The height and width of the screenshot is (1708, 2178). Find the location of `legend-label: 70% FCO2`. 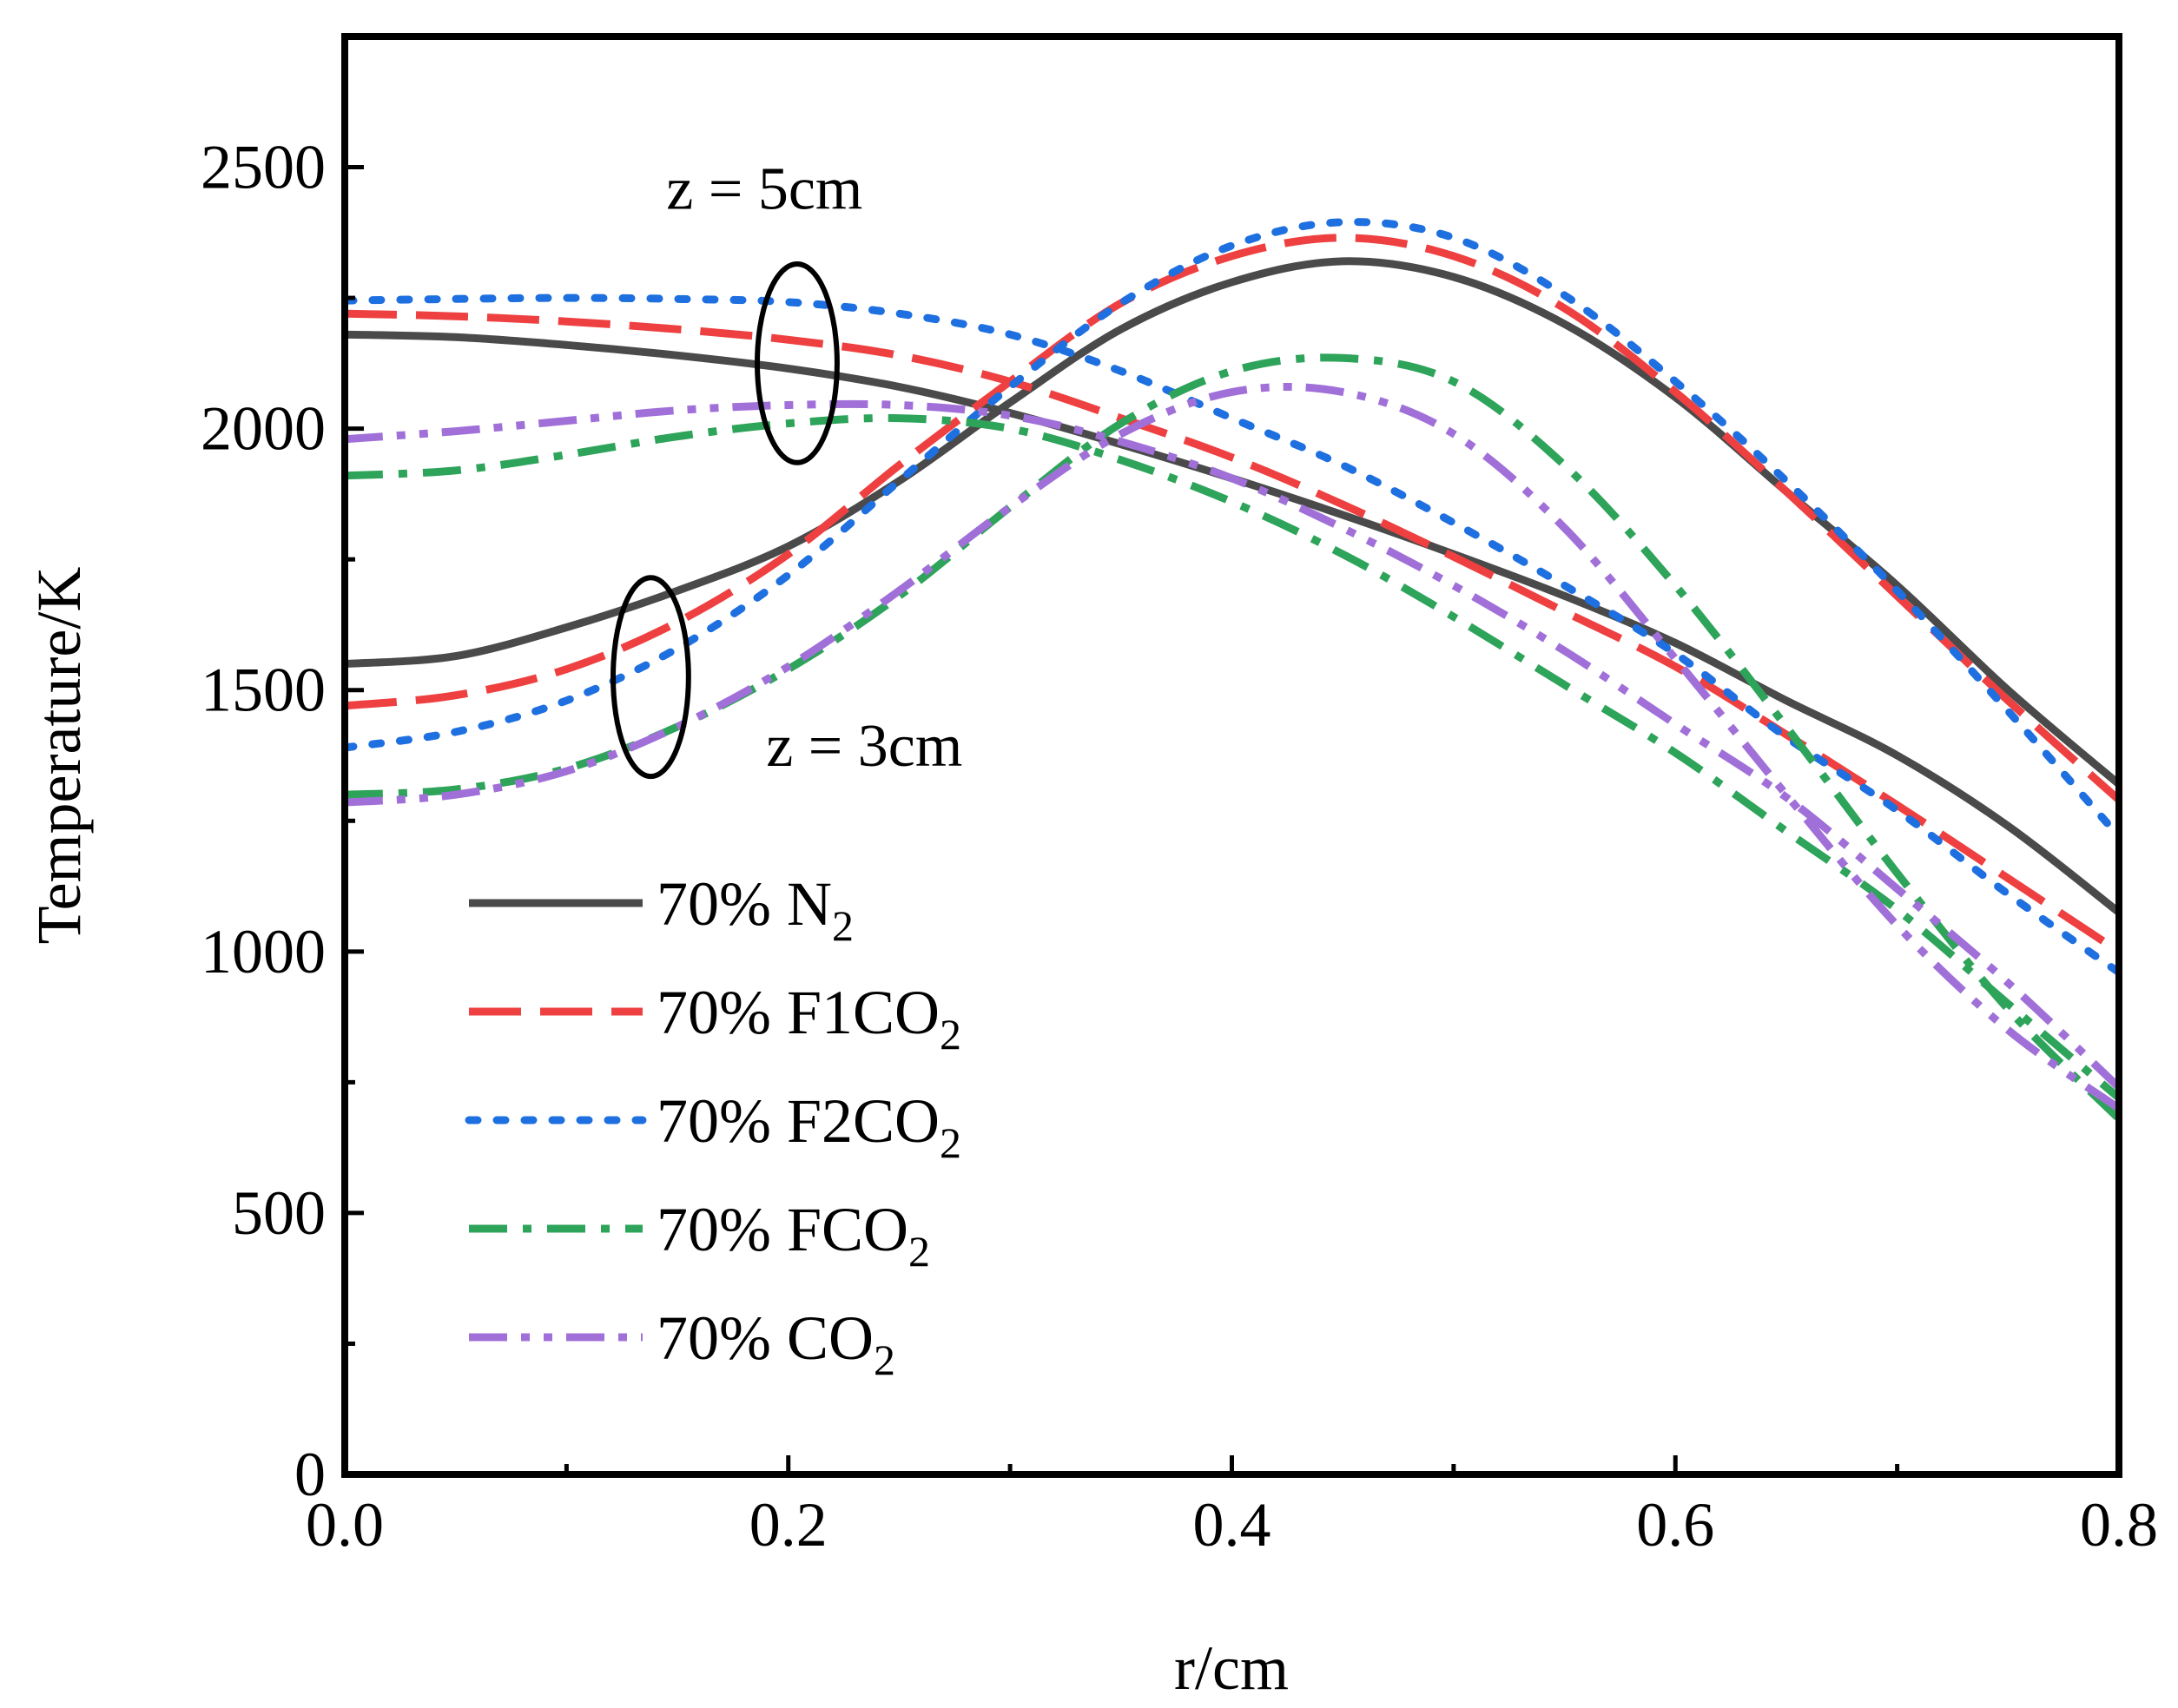

legend-label: 70% FCO2 is located at coordinates (793, 1235).